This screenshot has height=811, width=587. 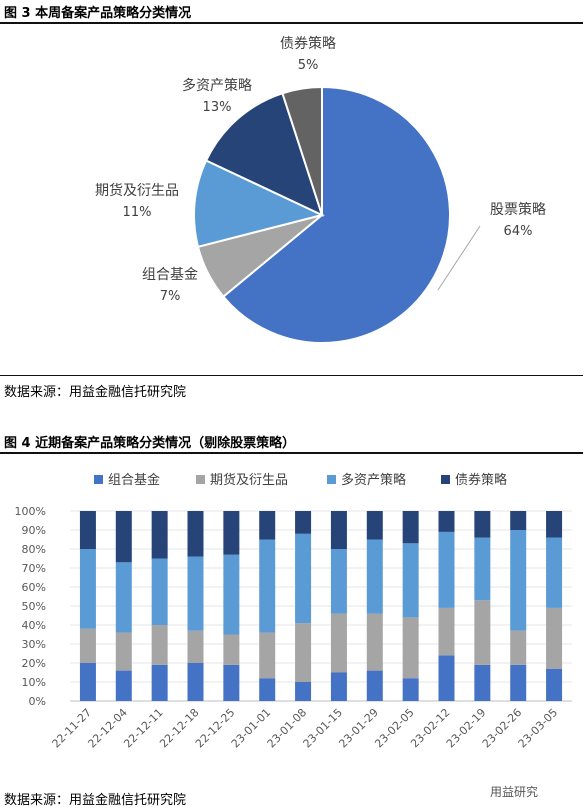 I want to click on x-tick-label-13: 23-03-05, so click(x=538, y=728).